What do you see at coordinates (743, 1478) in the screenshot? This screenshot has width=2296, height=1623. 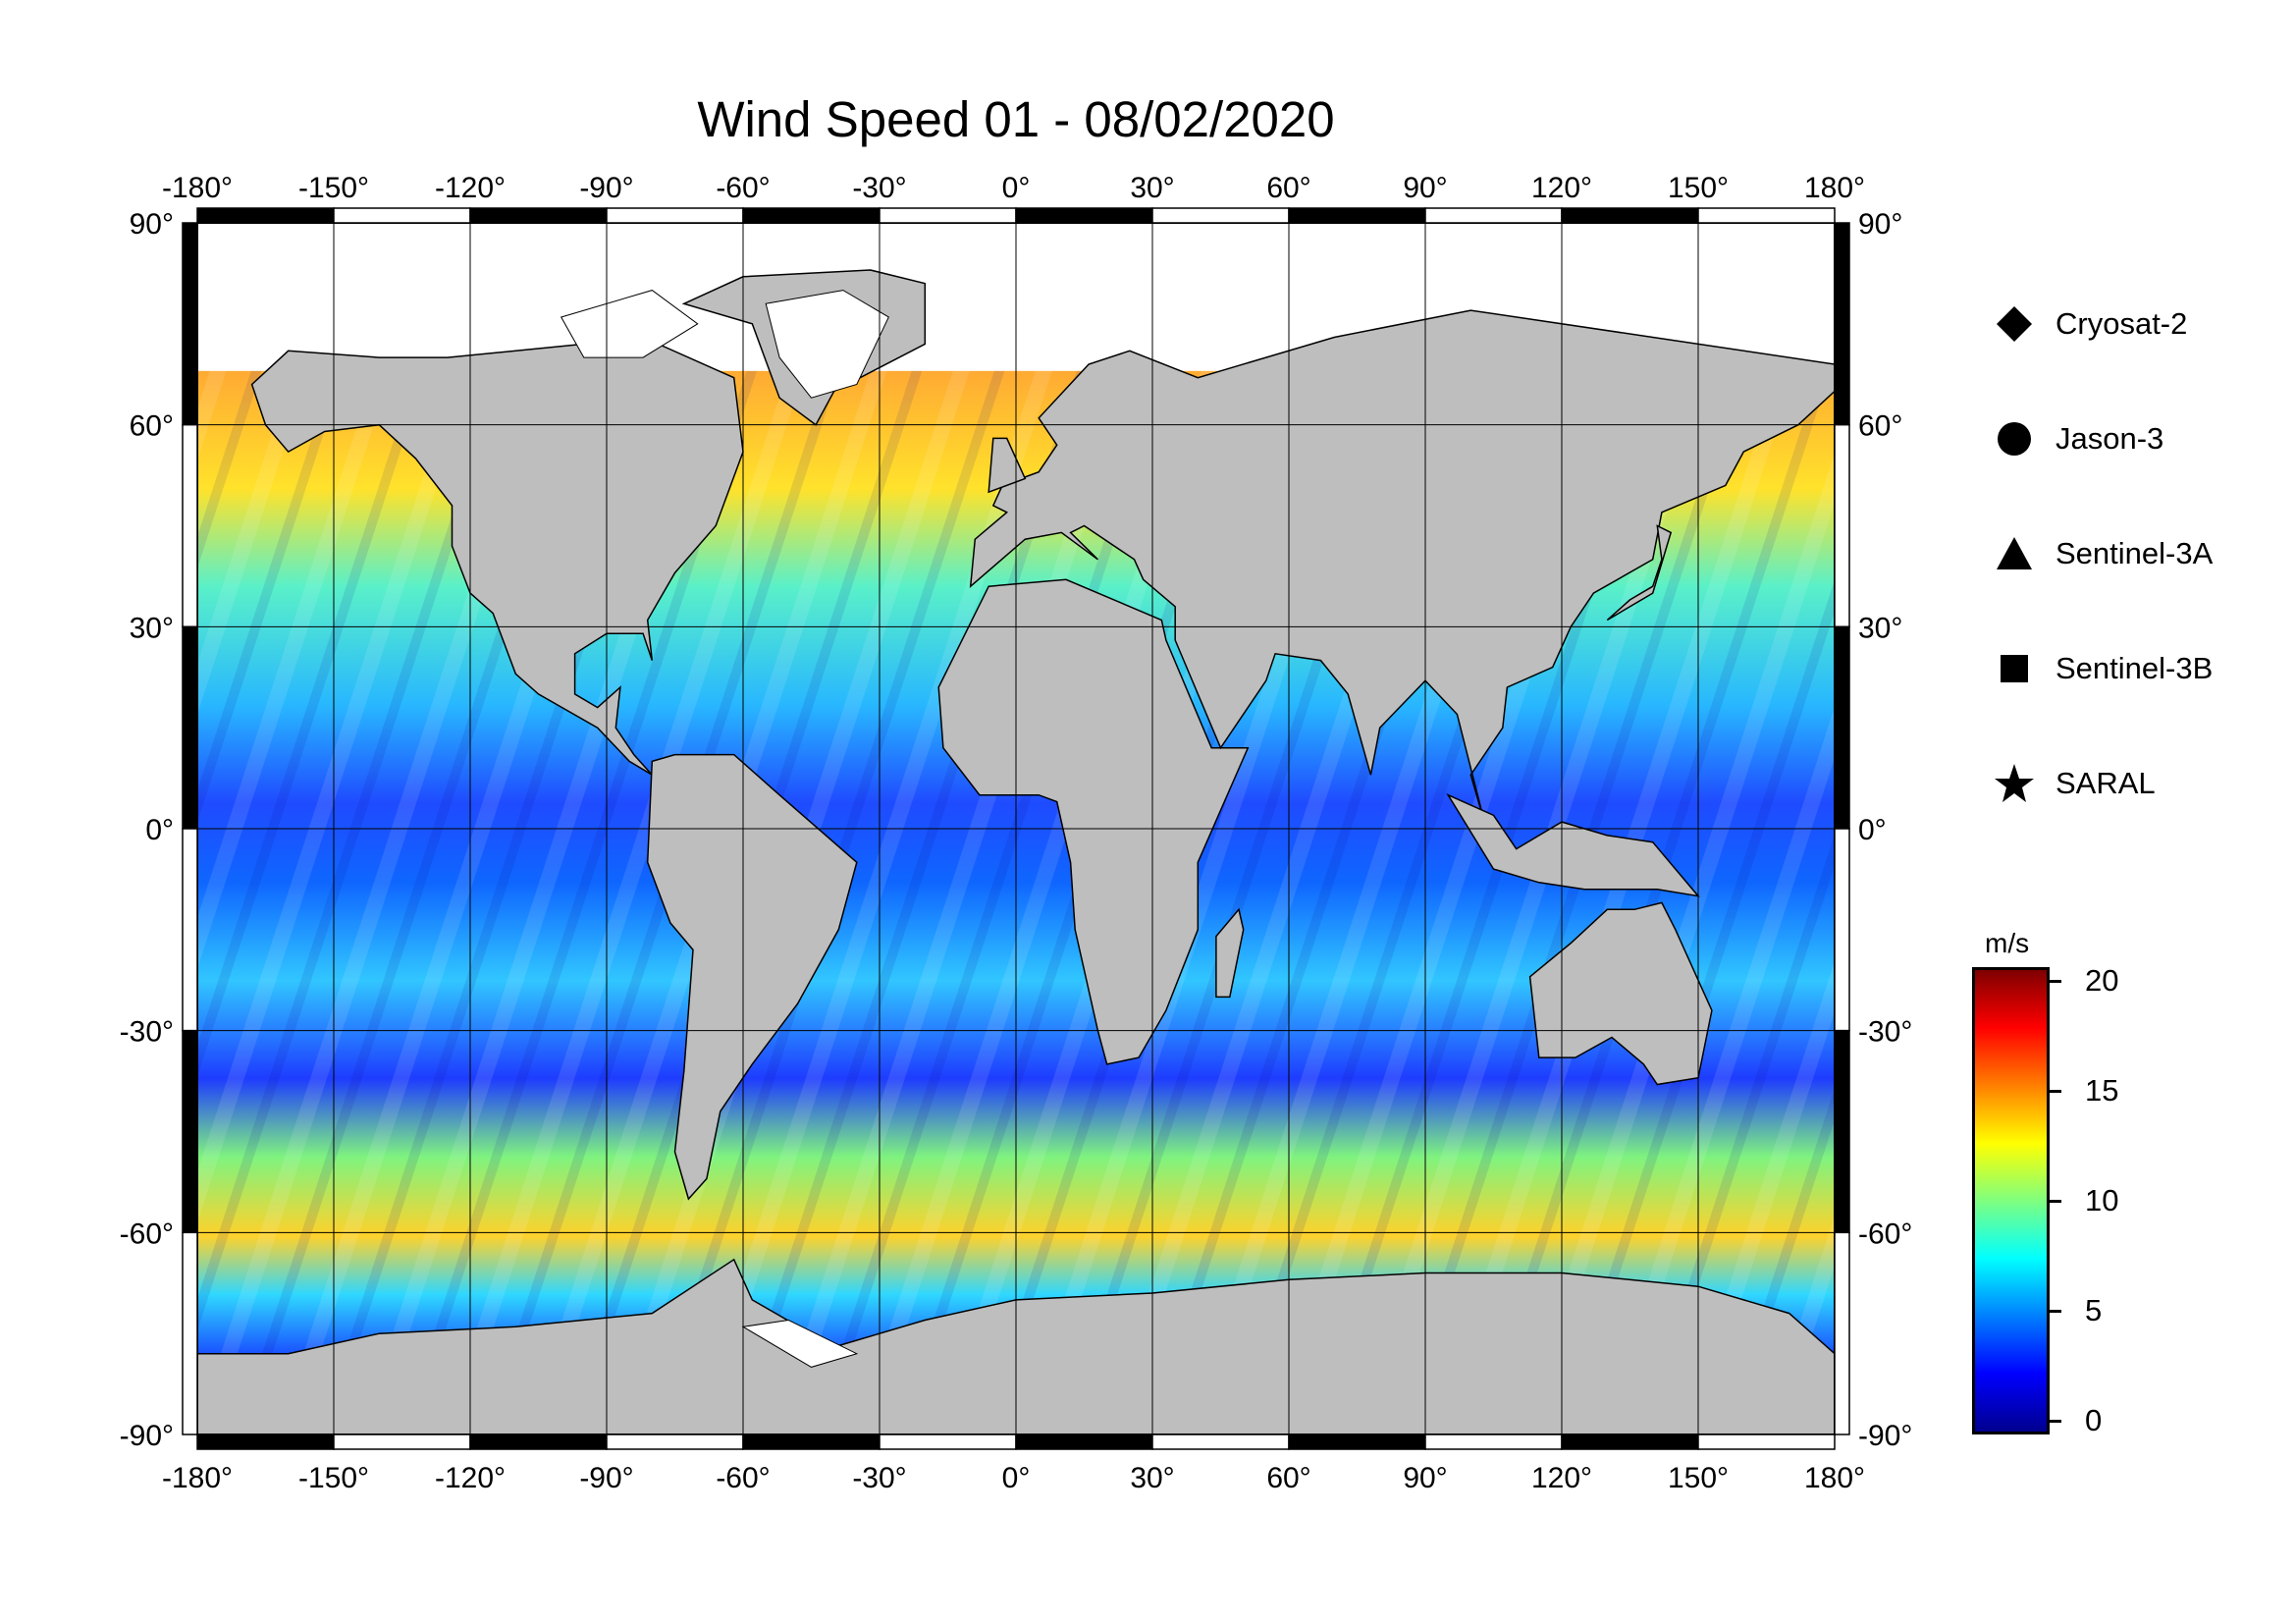 I see `lon-tick-bottom: -60°` at bounding box center [743, 1478].